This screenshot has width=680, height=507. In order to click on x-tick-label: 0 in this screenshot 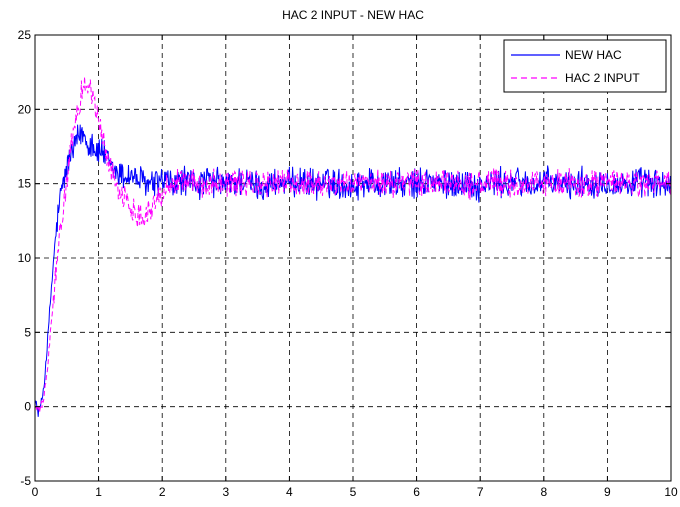, I will do `click(35, 492)`.